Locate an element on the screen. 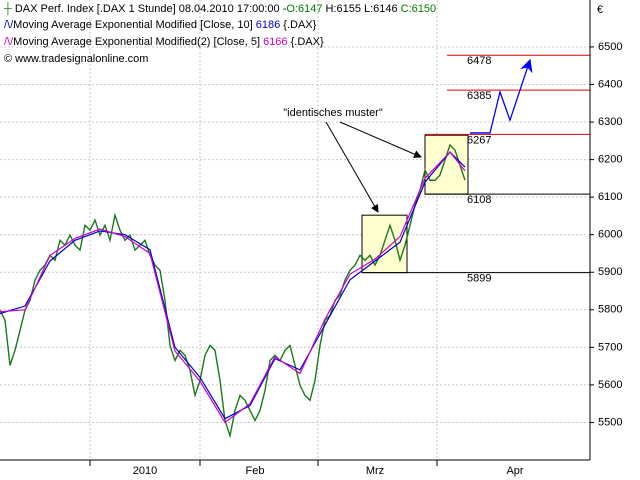 Image resolution: width=640 pixels, height=480 pixels. y-tick-label: 5600 is located at coordinates (610, 385).